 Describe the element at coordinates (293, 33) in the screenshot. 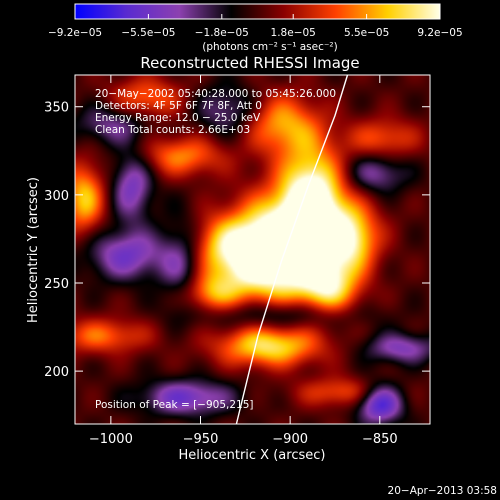

I see `colorbar-tick-label: 1.8e−05` at that location.